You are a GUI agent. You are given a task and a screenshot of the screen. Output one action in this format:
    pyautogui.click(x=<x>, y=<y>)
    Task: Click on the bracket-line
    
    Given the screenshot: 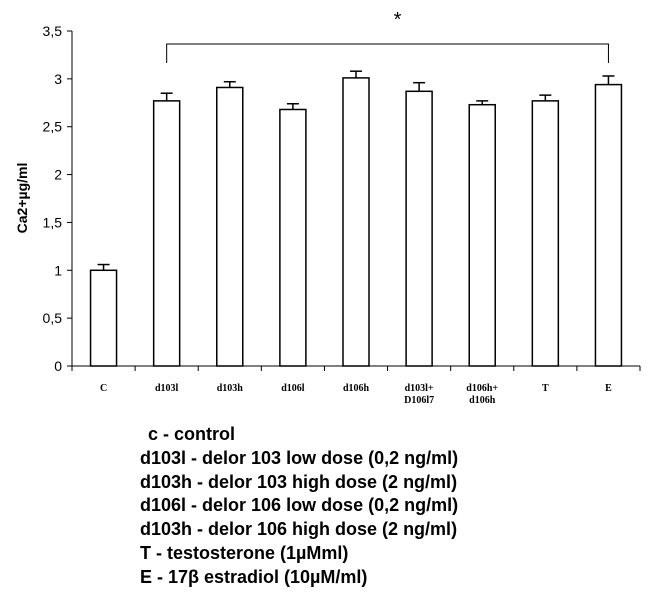 What is the action you would take?
    pyautogui.click(x=387, y=53)
    